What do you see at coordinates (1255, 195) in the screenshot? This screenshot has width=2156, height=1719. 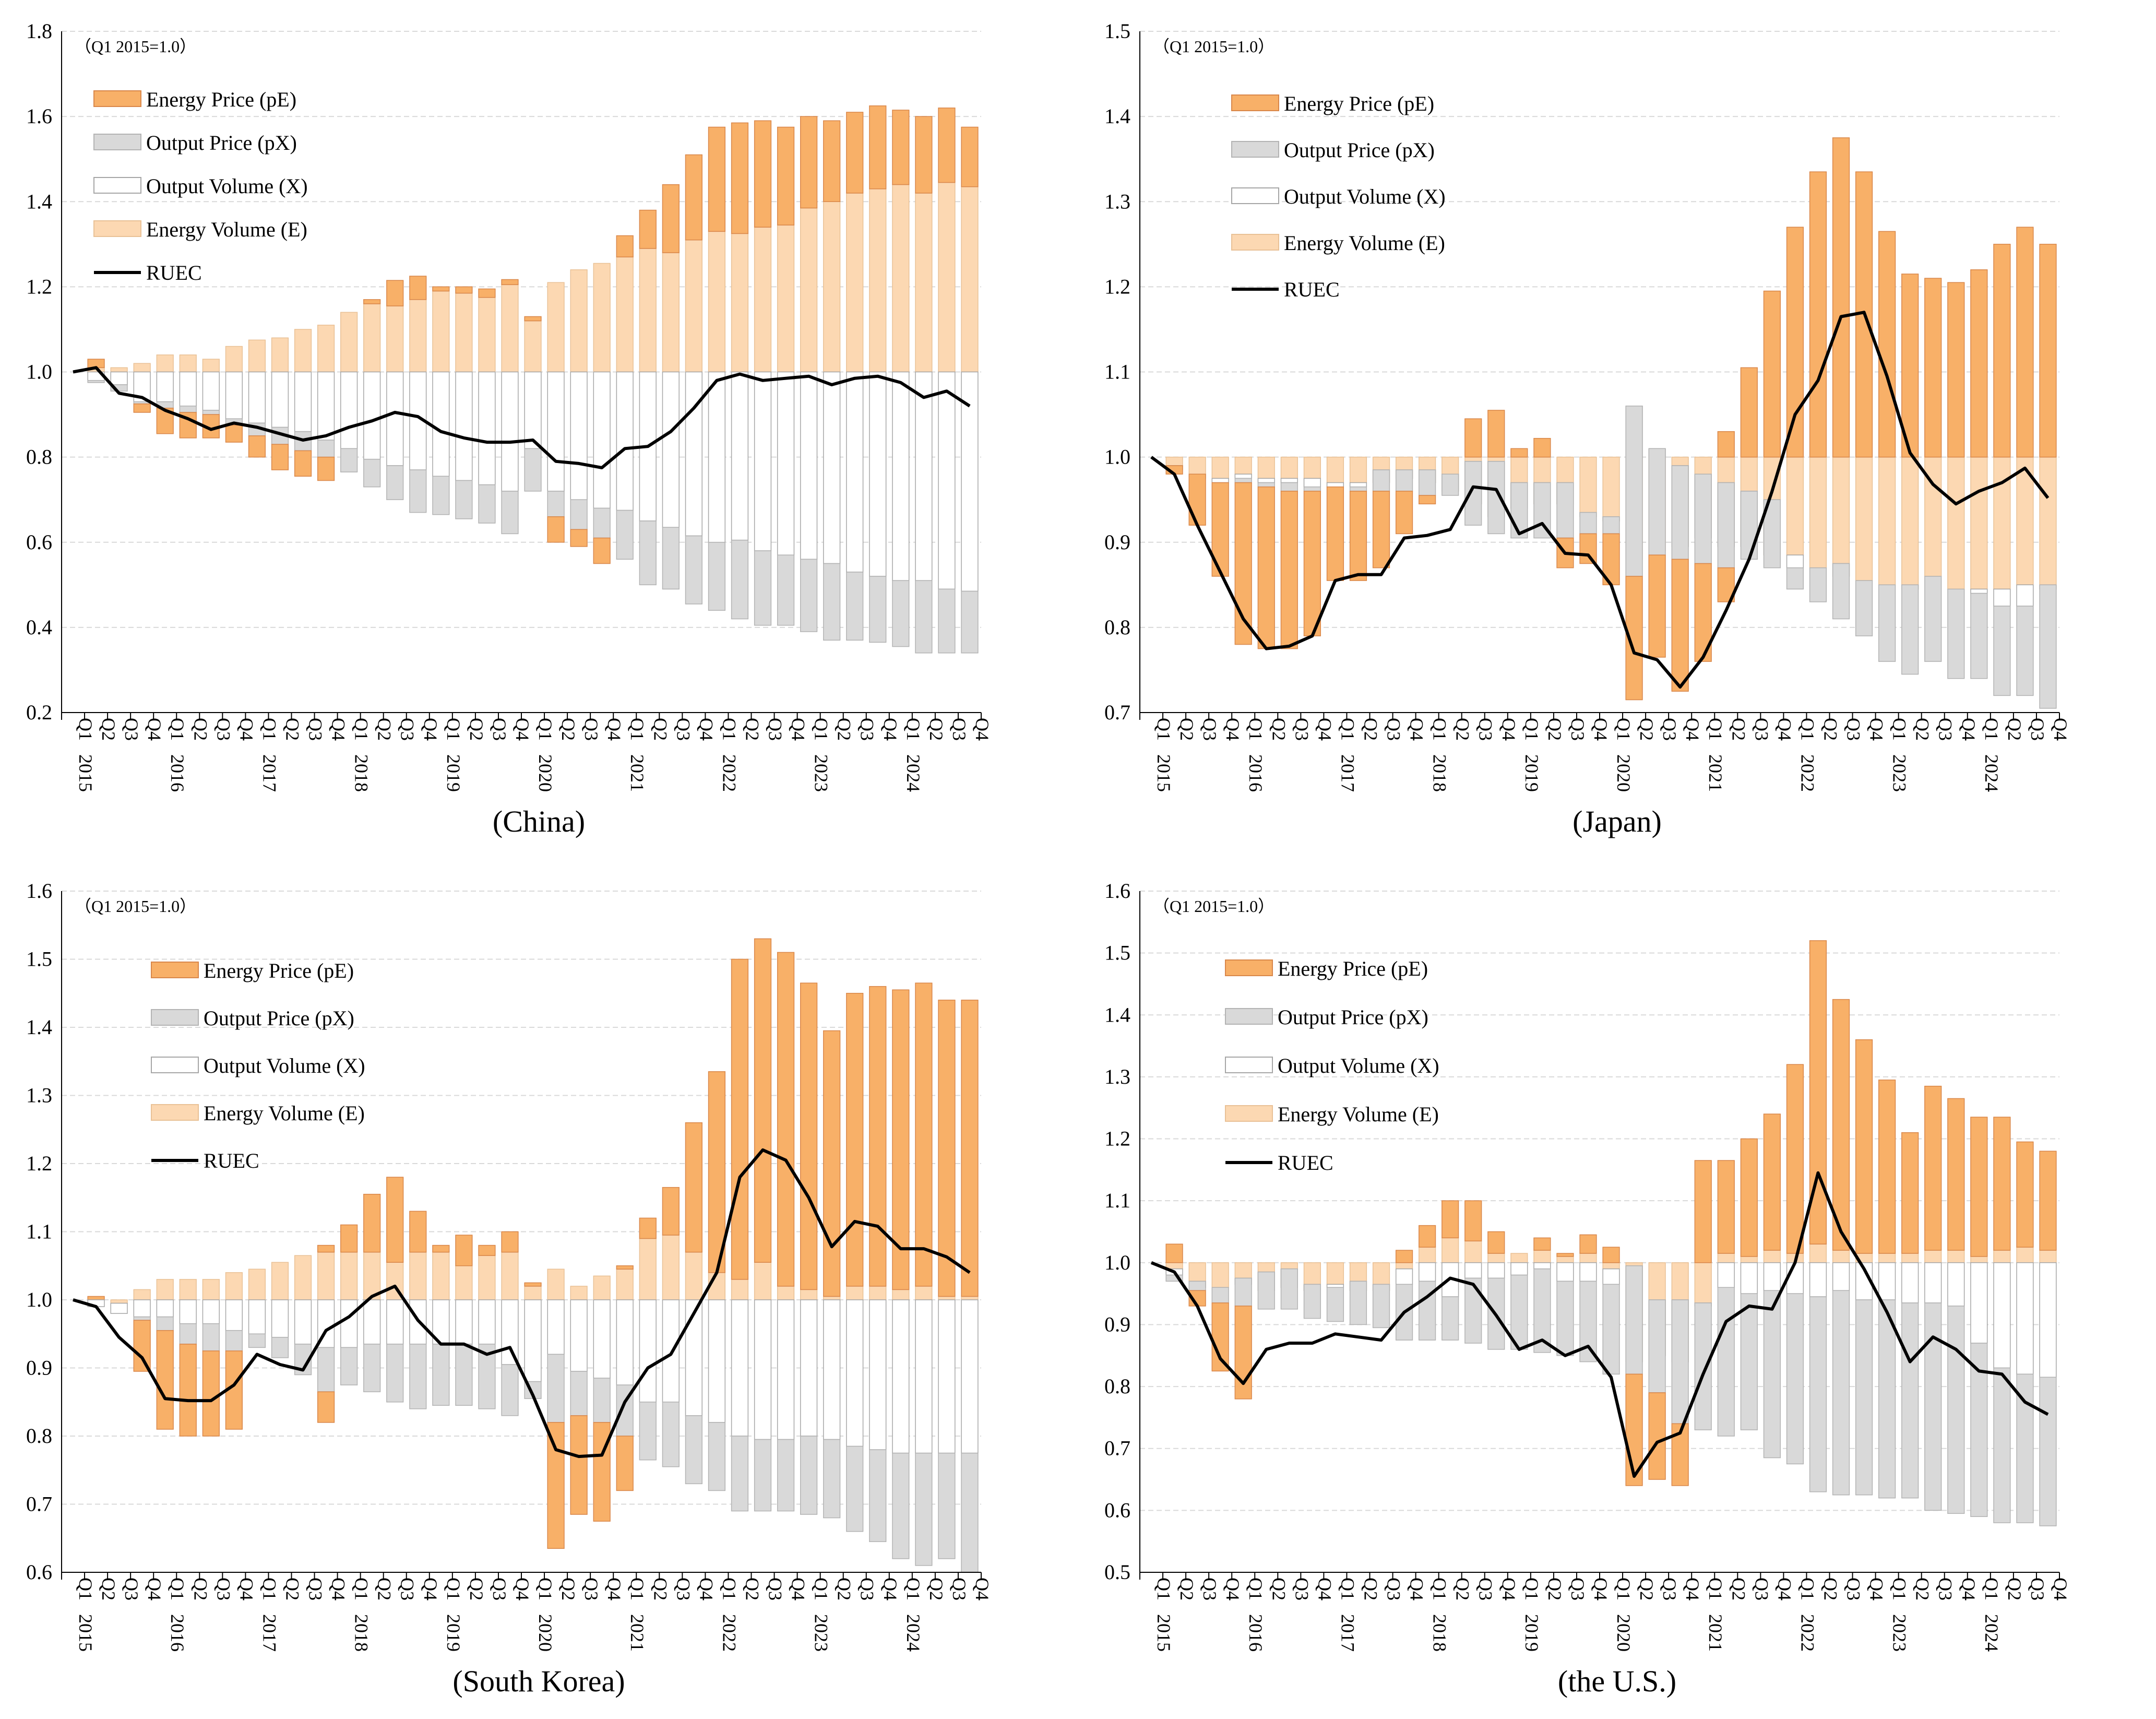 I see `legend-swatch-output-volume-x` at bounding box center [1255, 195].